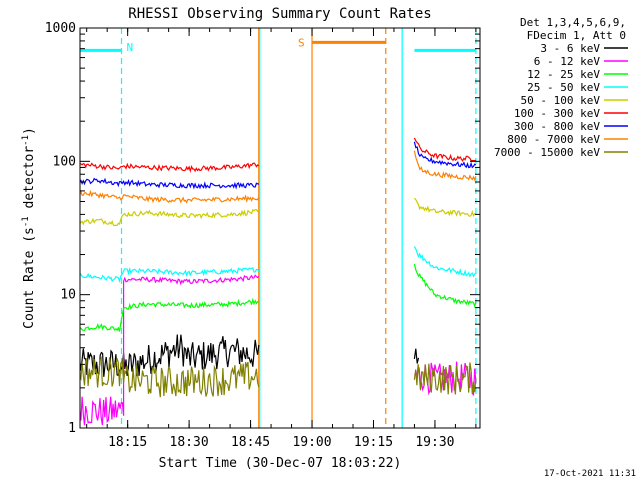 Image resolution: width=640 pixels, height=480 pixels. I want to click on legend-header: Det 1,3,4,5,6,9,, so click(573, 22).